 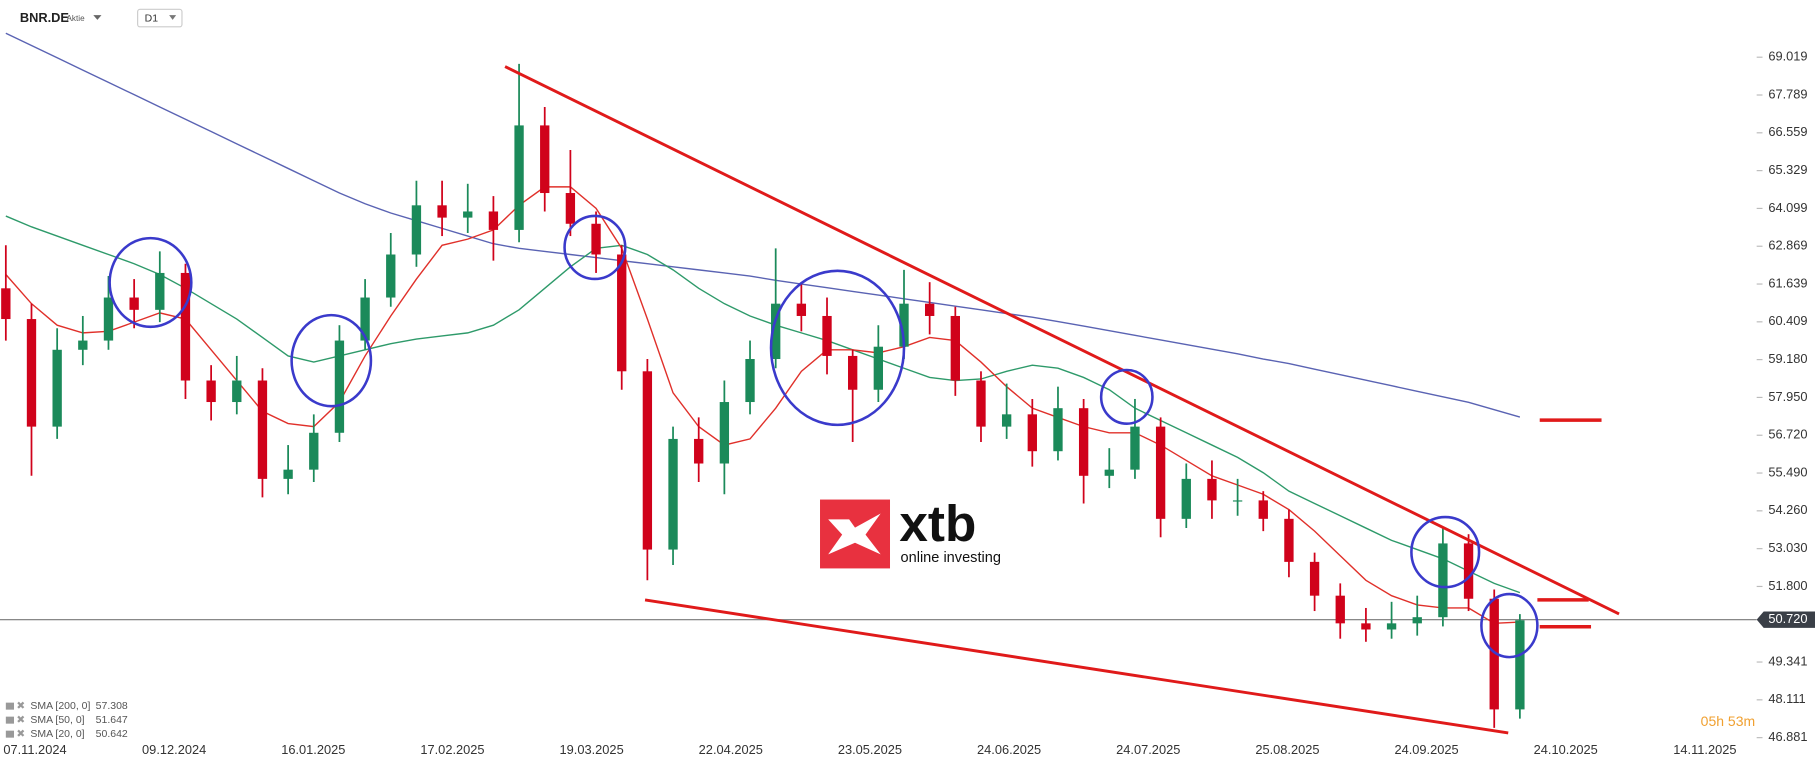 What do you see at coordinates (112, 720) in the screenshot?
I see `legend-value: 51.647` at bounding box center [112, 720].